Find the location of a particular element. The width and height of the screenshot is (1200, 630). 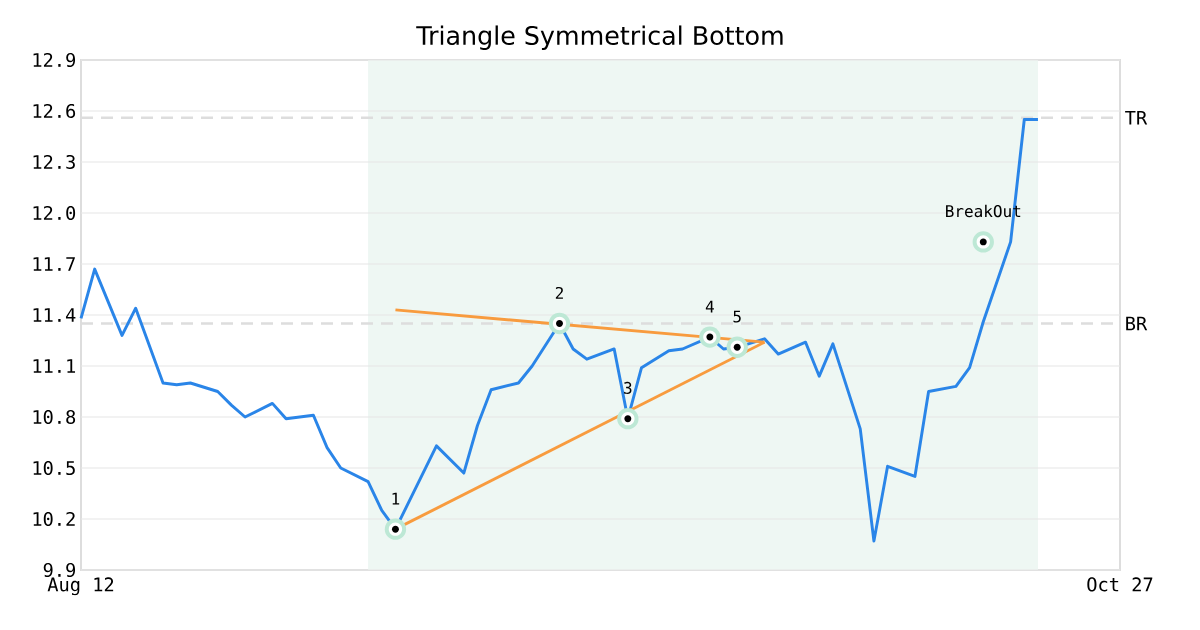

y-tick-label: 11.7 is located at coordinates (54, 264).